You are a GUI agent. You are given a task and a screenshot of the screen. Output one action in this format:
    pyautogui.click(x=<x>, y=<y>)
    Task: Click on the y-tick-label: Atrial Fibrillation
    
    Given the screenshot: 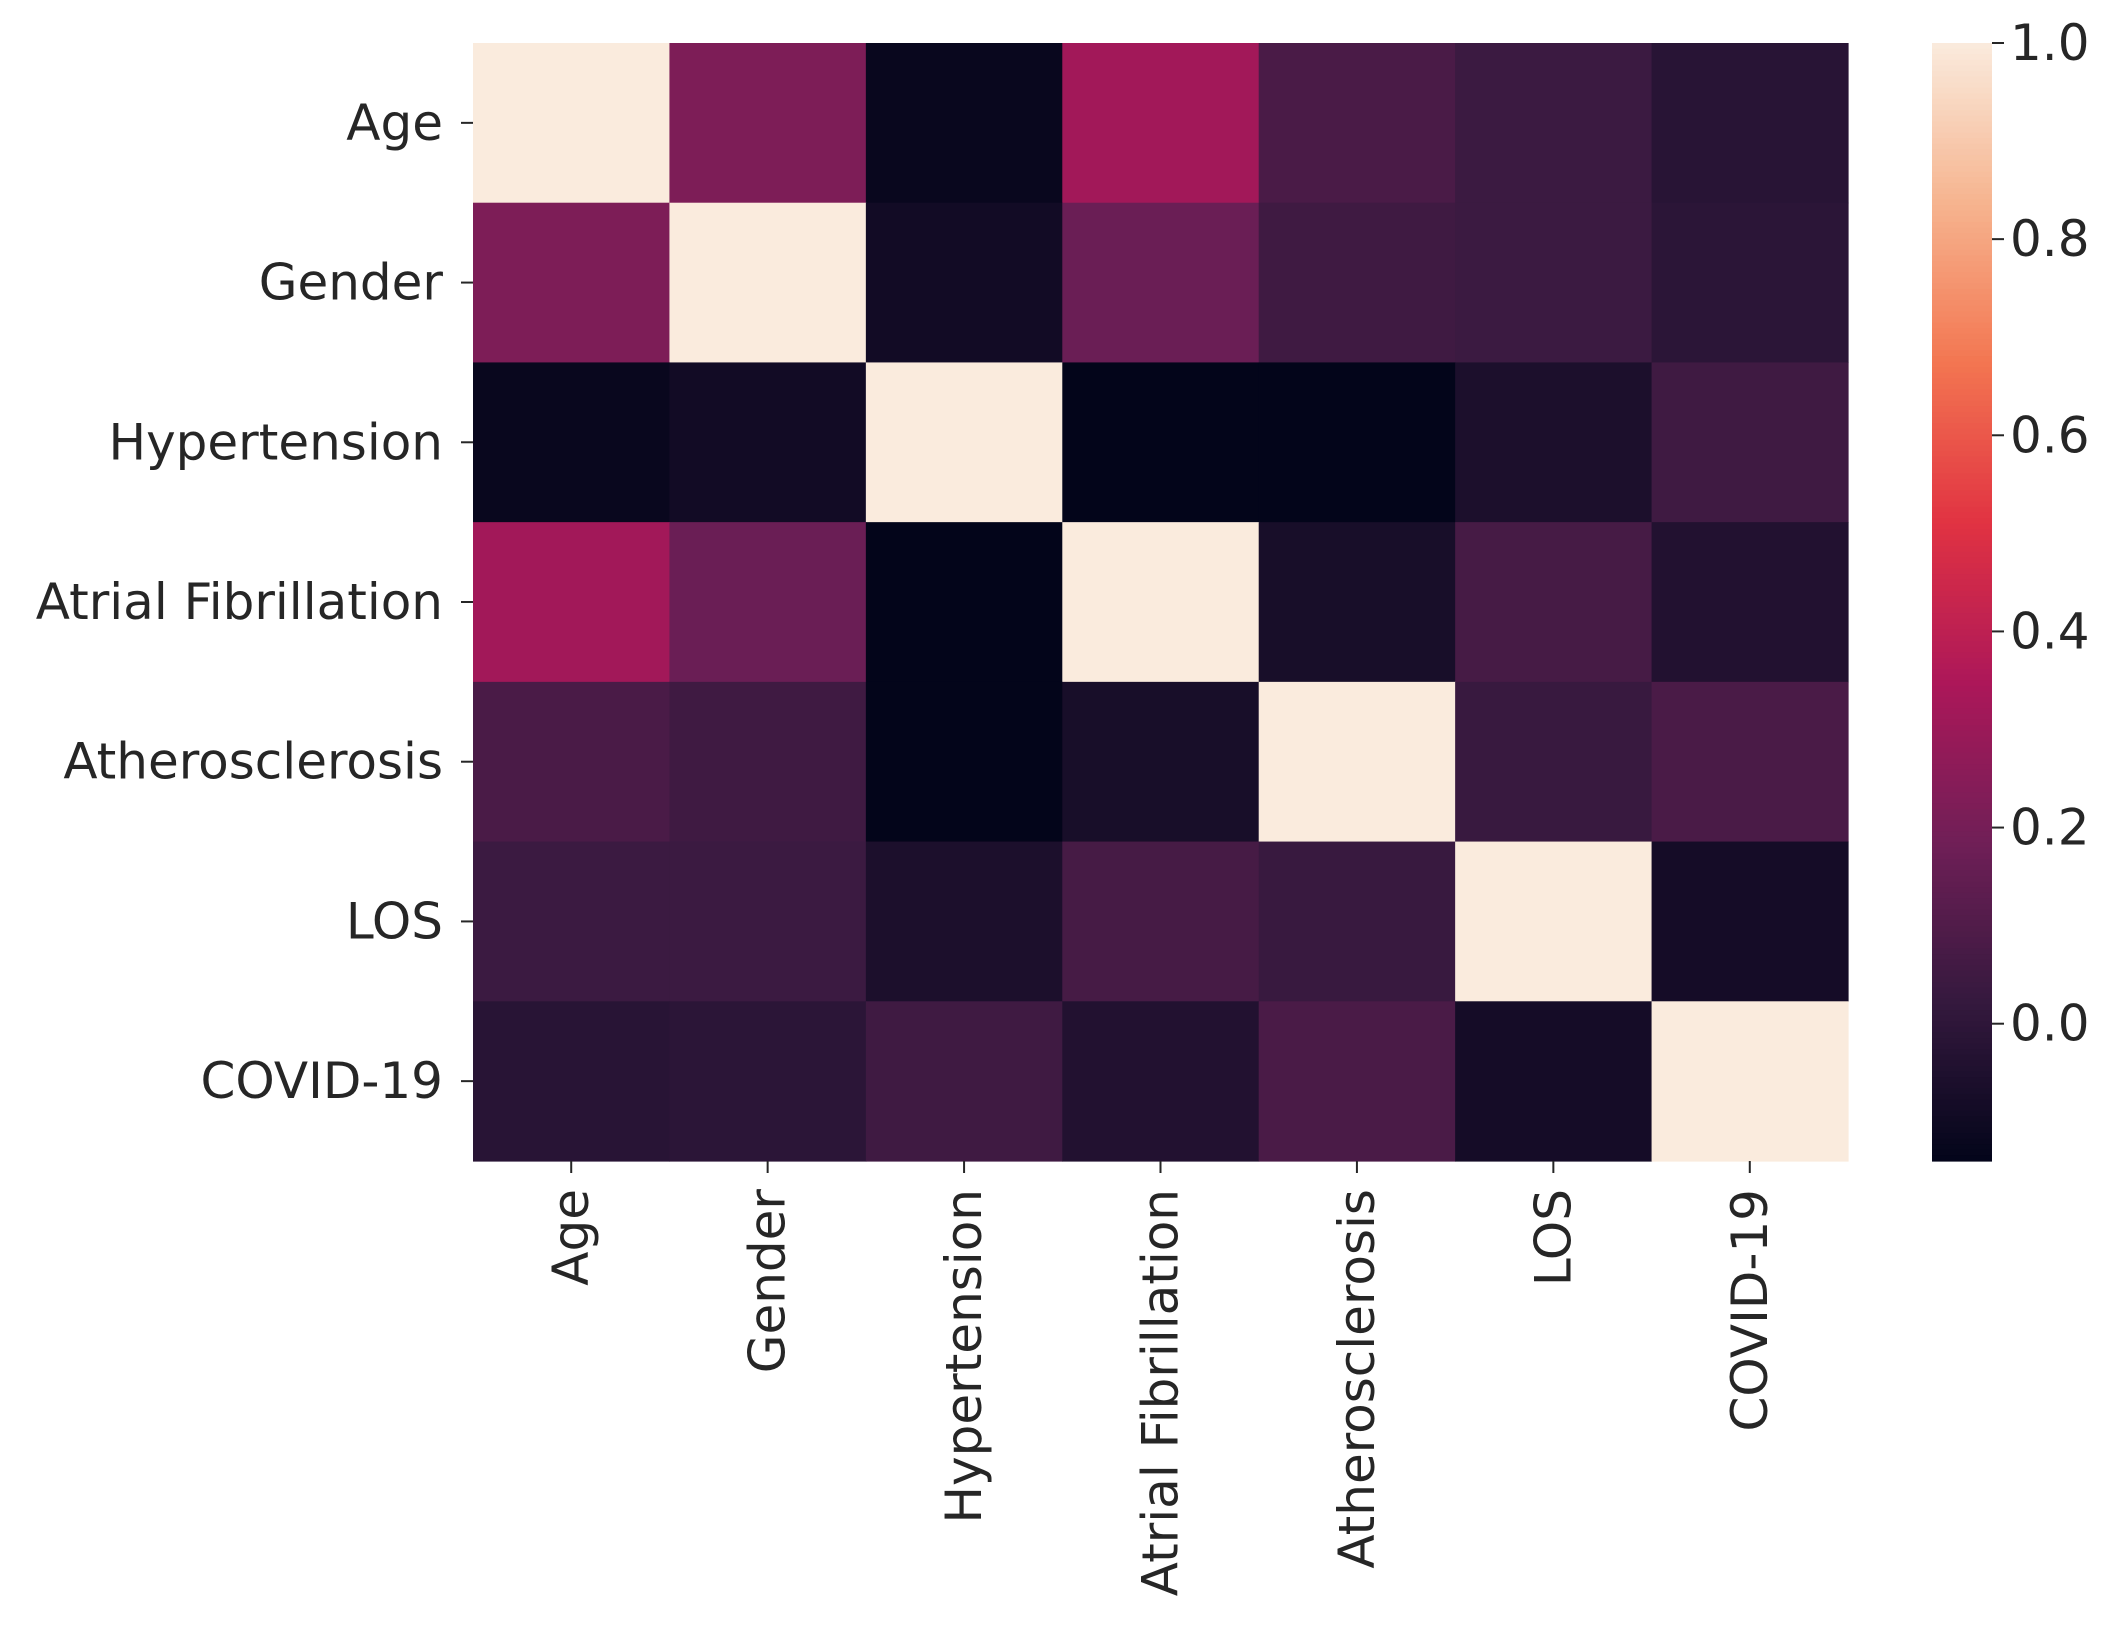 What is the action you would take?
    pyautogui.click(x=239, y=602)
    